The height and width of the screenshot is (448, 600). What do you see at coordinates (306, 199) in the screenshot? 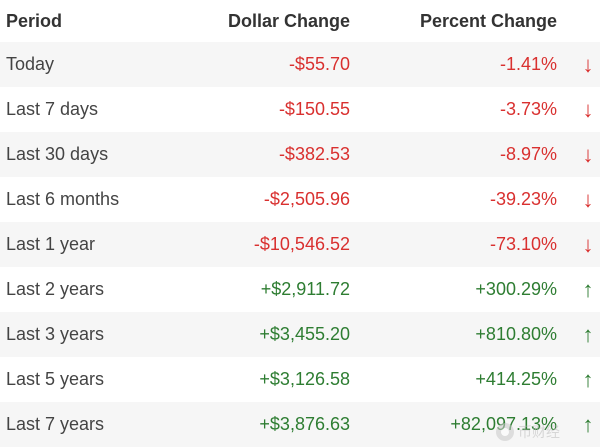
I see `dollar-change-cell: -$2,505.96` at bounding box center [306, 199].